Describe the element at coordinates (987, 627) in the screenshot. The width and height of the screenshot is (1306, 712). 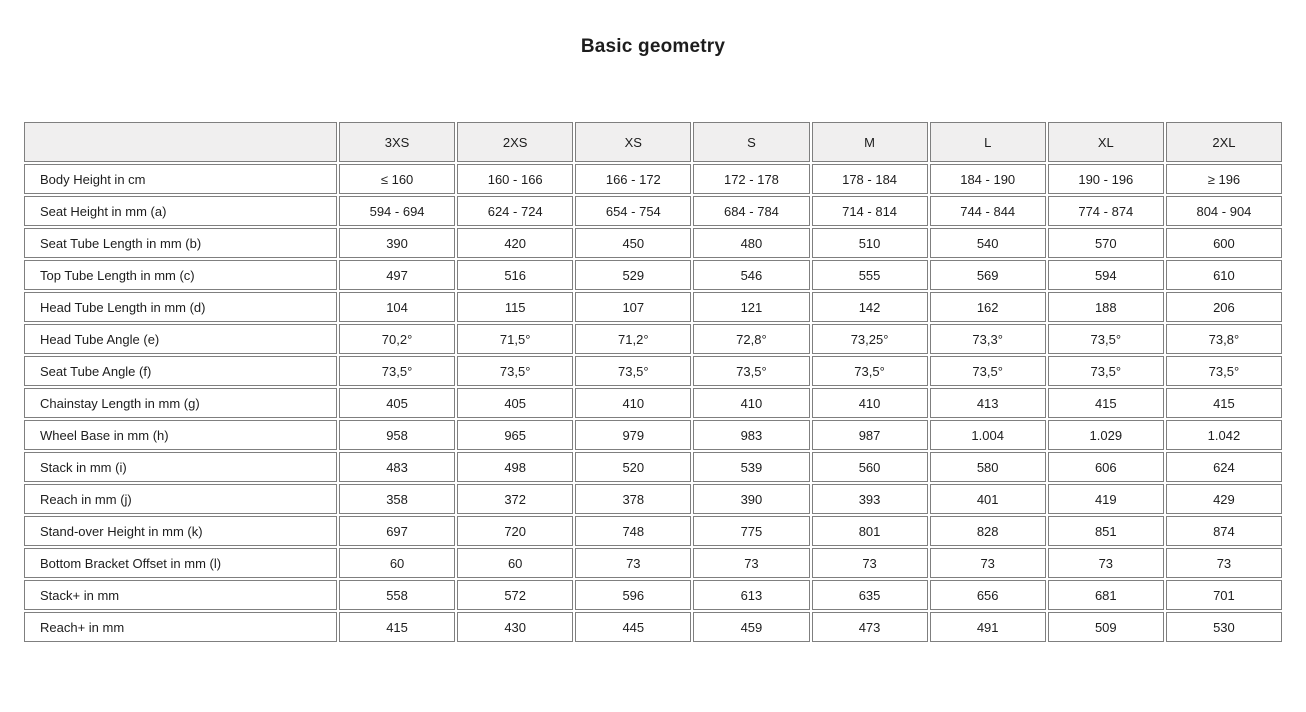
I see `table-cell: 491` at that location.